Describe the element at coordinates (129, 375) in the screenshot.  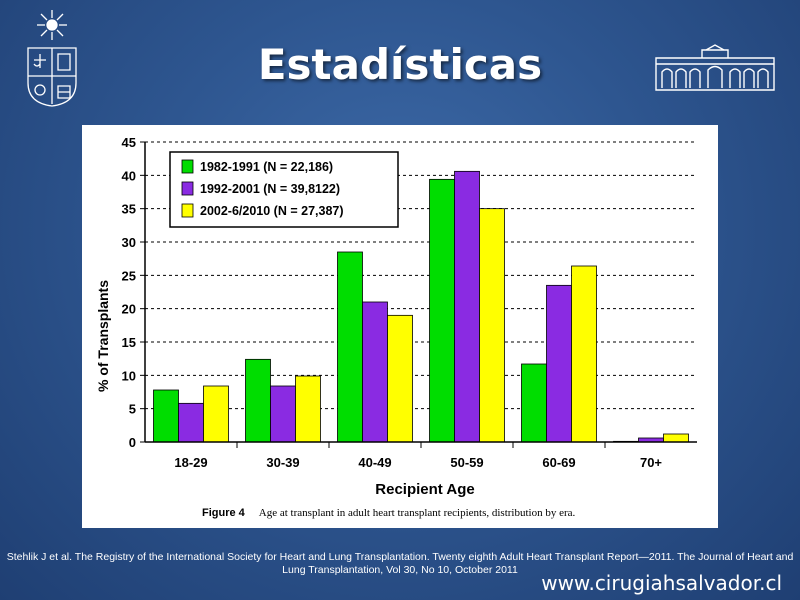
I see `y-tick-label: 10` at that location.